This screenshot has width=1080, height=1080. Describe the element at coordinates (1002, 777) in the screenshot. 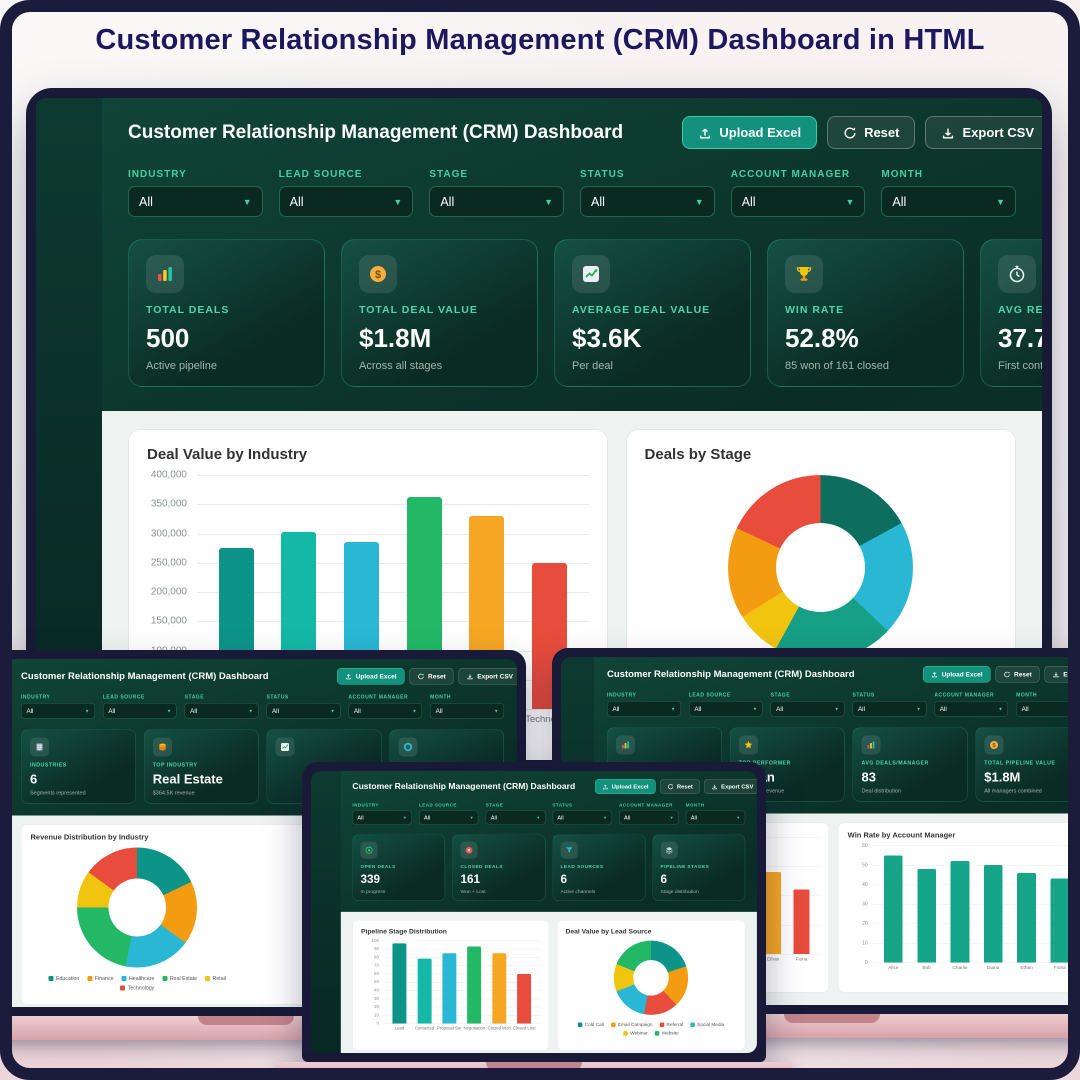

I see `kpi-value: $1.8M` at that location.